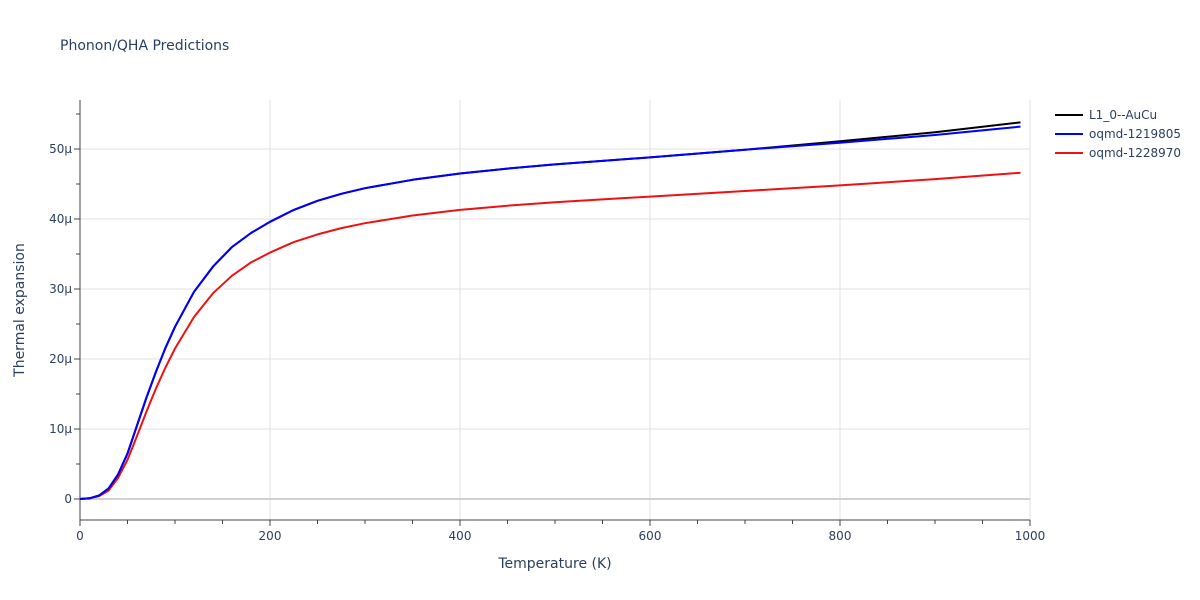 This screenshot has height=600, width=1200. What do you see at coordinates (80, 536) in the screenshot?
I see `x-tick-label: 0` at bounding box center [80, 536].